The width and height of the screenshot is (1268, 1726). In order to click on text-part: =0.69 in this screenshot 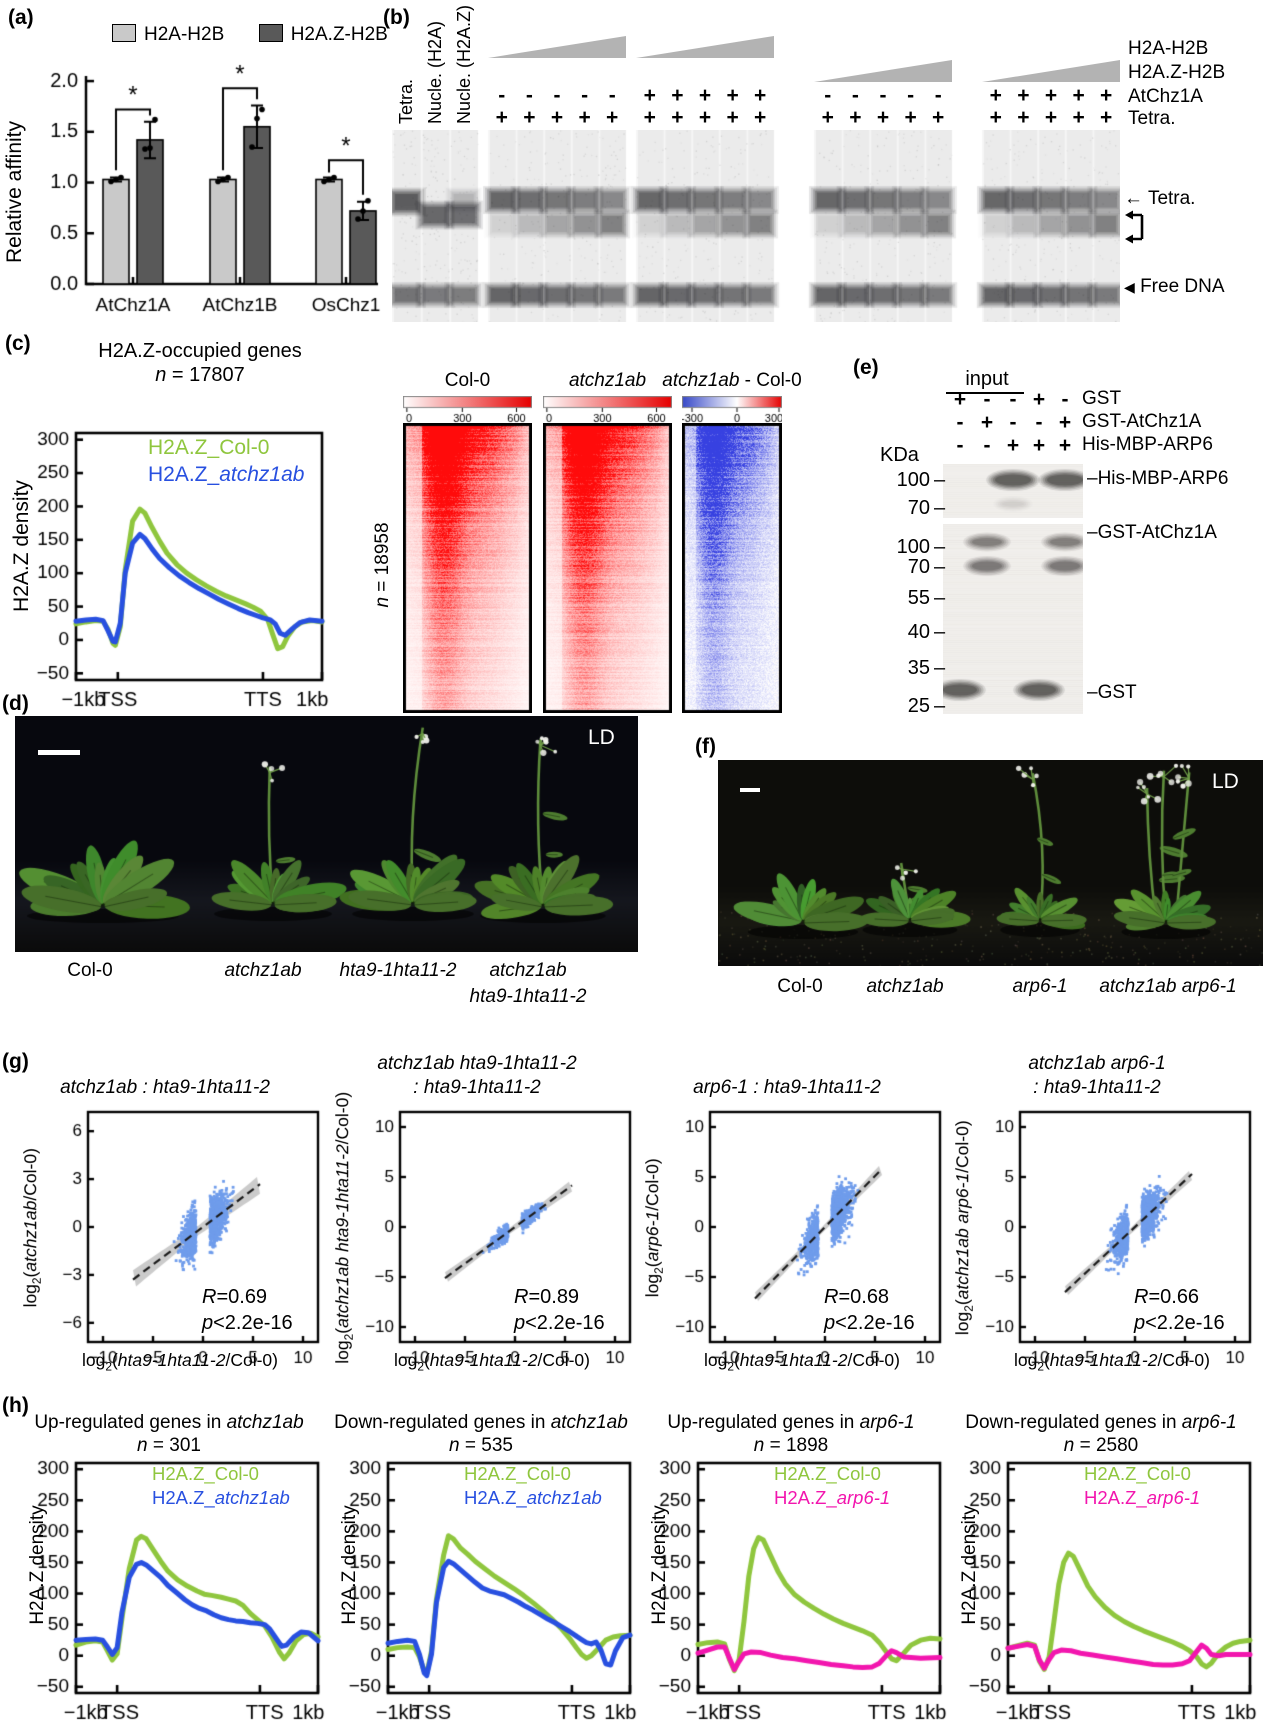, I will do `click(242, 1297)`.